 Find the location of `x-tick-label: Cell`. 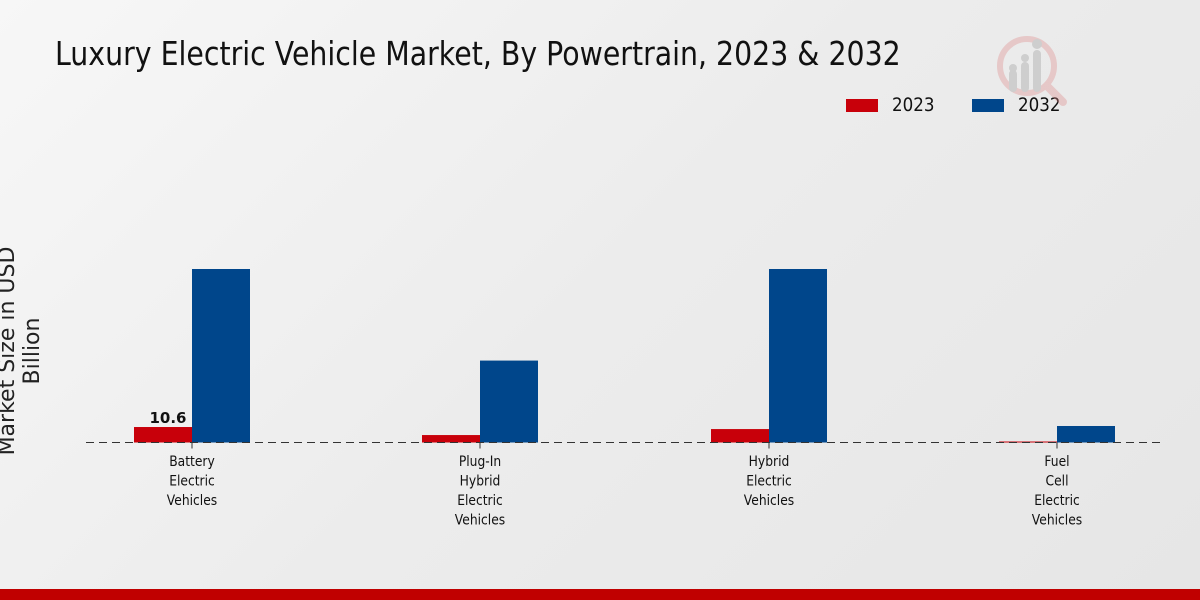

x-tick-label: Cell is located at coordinates (1056, 482).